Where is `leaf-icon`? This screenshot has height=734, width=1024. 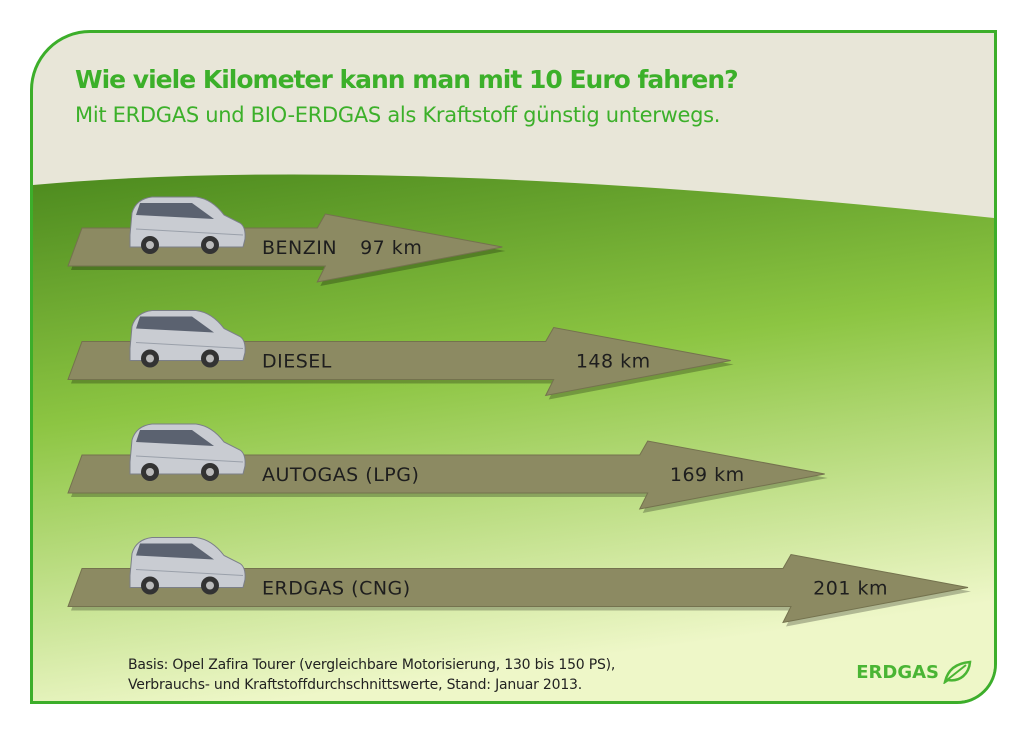
leaf-icon is located at coordinates (957, 672).